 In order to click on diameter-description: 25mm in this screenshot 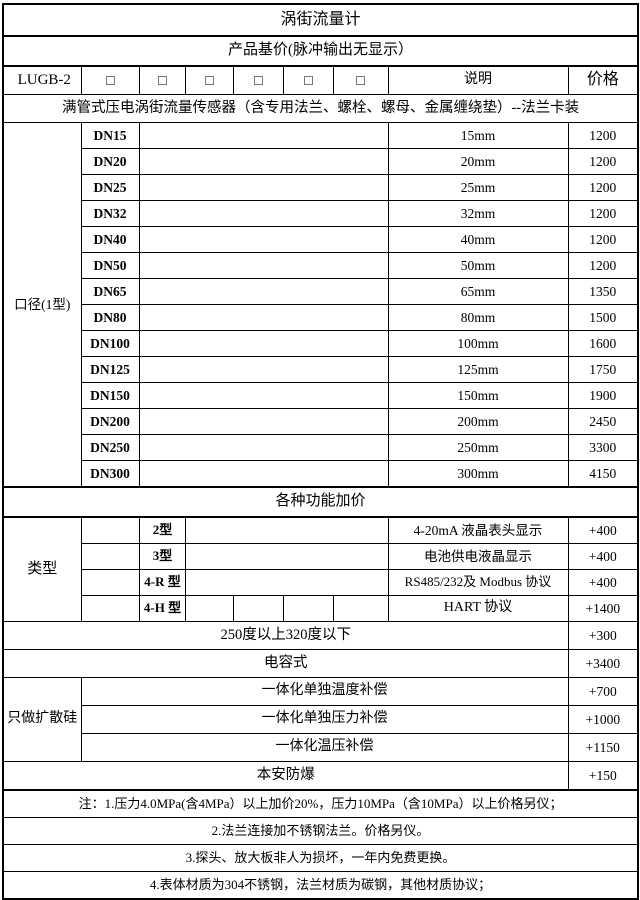, I will do `click(478, 187)`.